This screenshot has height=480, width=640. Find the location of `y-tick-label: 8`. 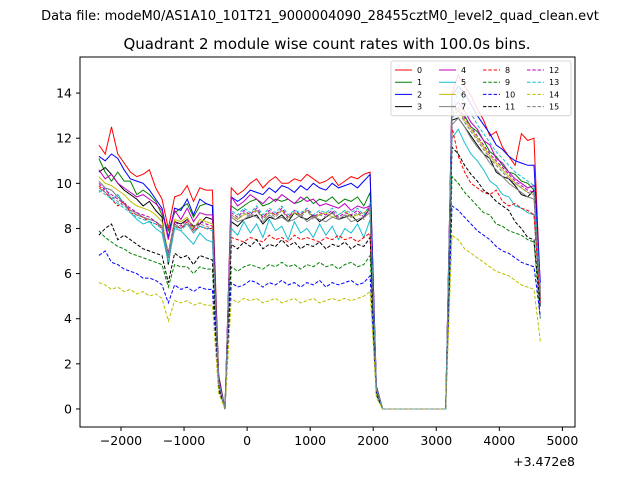

y-tick-label: 8 is located at coordinates (68, 228).